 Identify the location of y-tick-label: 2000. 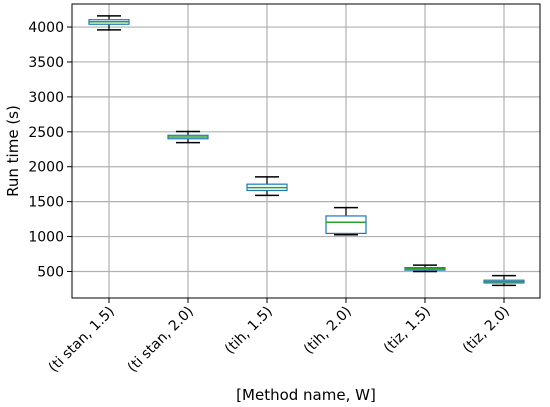
(46, 168).